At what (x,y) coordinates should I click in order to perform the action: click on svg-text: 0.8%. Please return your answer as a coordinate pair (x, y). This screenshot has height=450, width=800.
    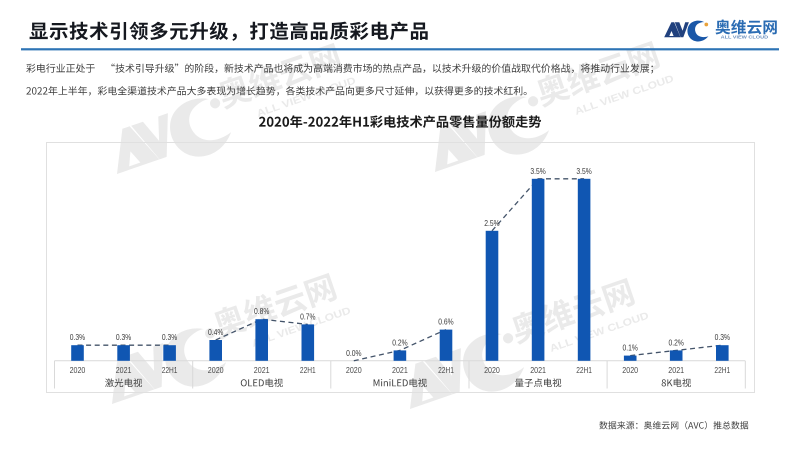
    Looking at the image, I should click on (262, 311).